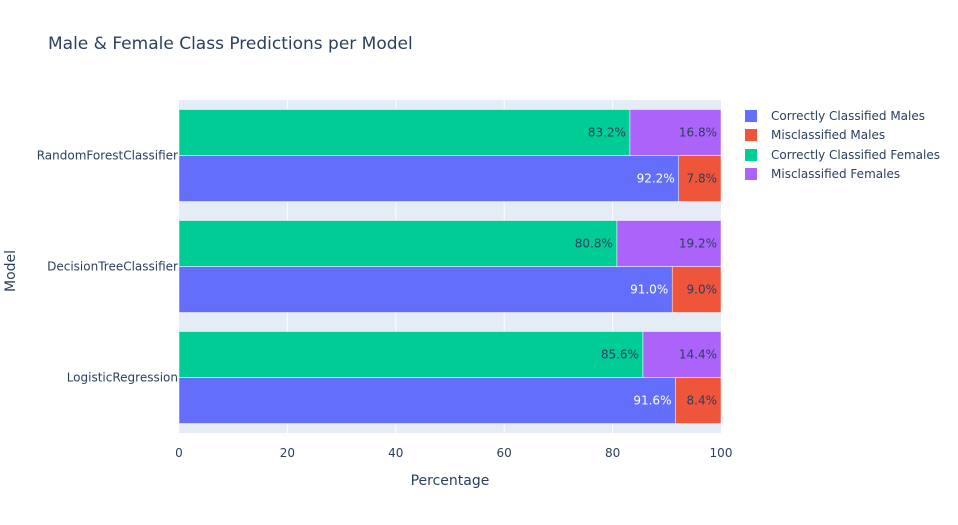 The image size is (958, 525). Describe the element at coordinates (620, 355) in the screenshot. I see `data-label: 85.6%` at that location.